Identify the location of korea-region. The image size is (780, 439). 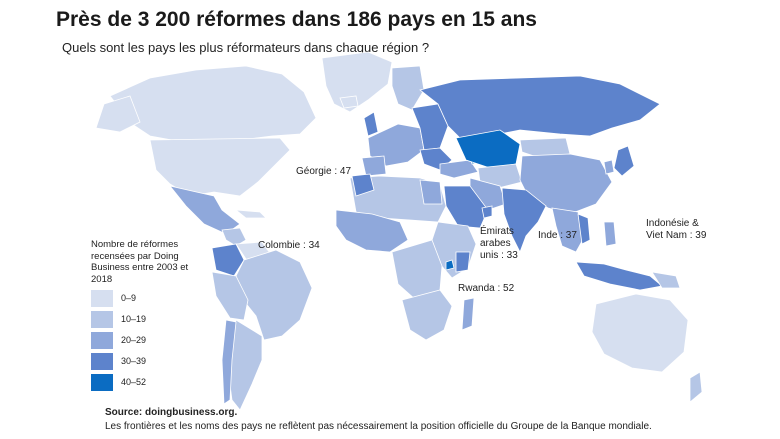
(609, 167).